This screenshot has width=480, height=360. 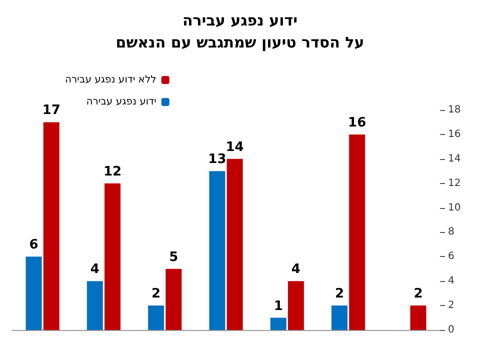 What do you see at coordinates (217, 160) in the screenshot?
I see `data-label: 13` at bounding box center [217, 160].